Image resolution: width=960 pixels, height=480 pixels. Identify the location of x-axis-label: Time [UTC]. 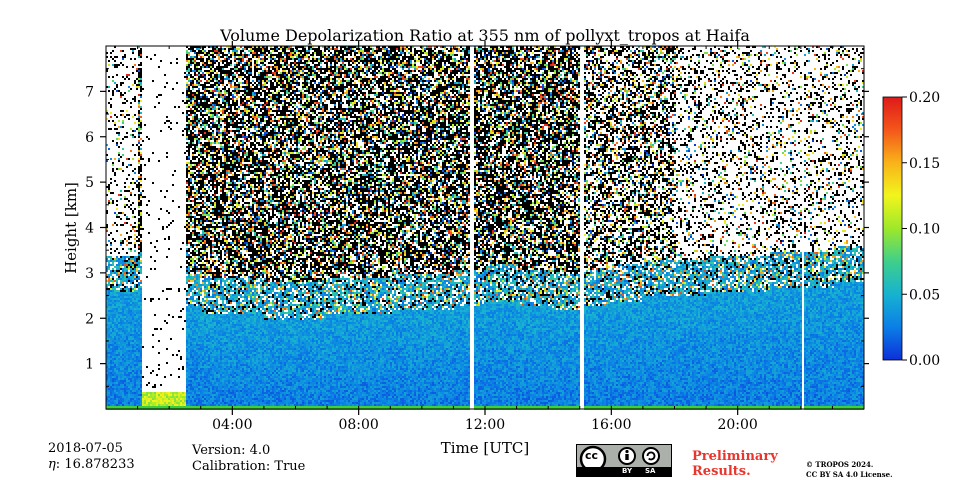
(485, 448).